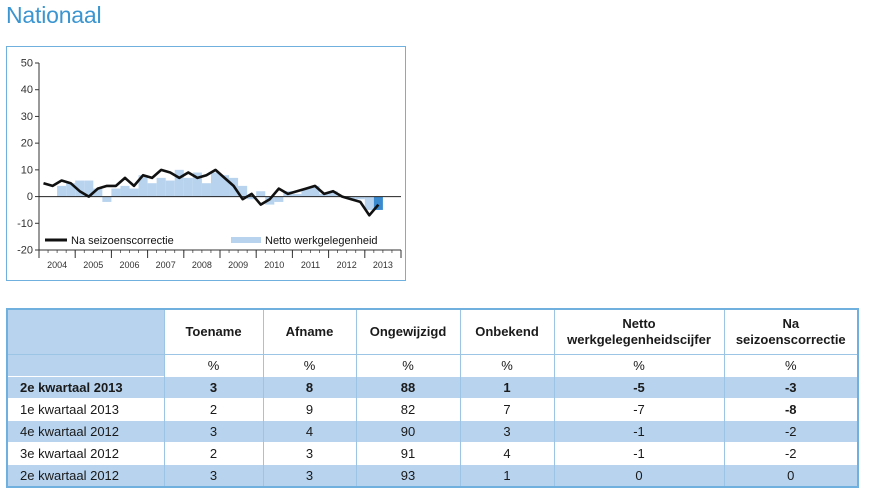 The height and width of the screenshot is (488, 869). What do you see at coordinates (274, 265) in the screenshot?
I see `x-tick-label: 2010` at bounding box center [274, 265].